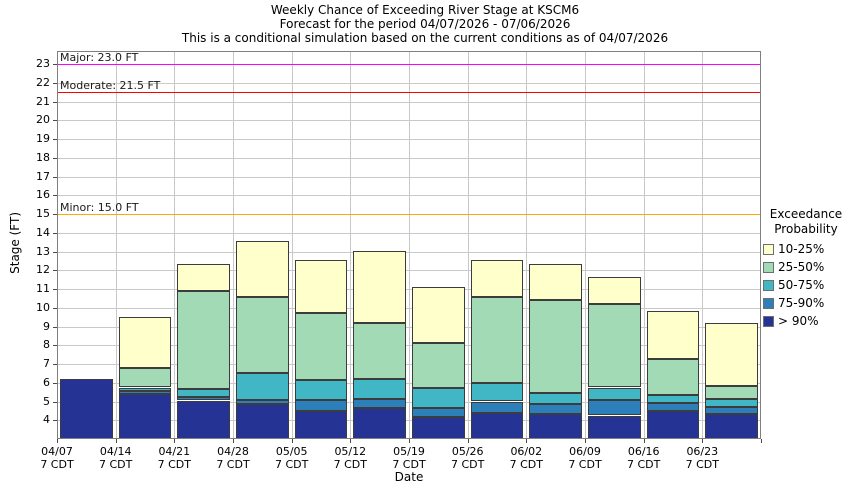 This screenshot has height=500, width=850. I want to click on x-tick-label: 06/23 7 CDT, so click(702, 458).